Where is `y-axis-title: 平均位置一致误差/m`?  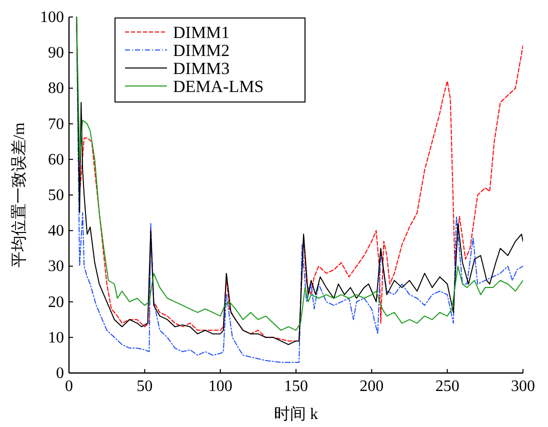 y-axis-title: 平均位置一致误差/m is located at coordinates (19, 195).